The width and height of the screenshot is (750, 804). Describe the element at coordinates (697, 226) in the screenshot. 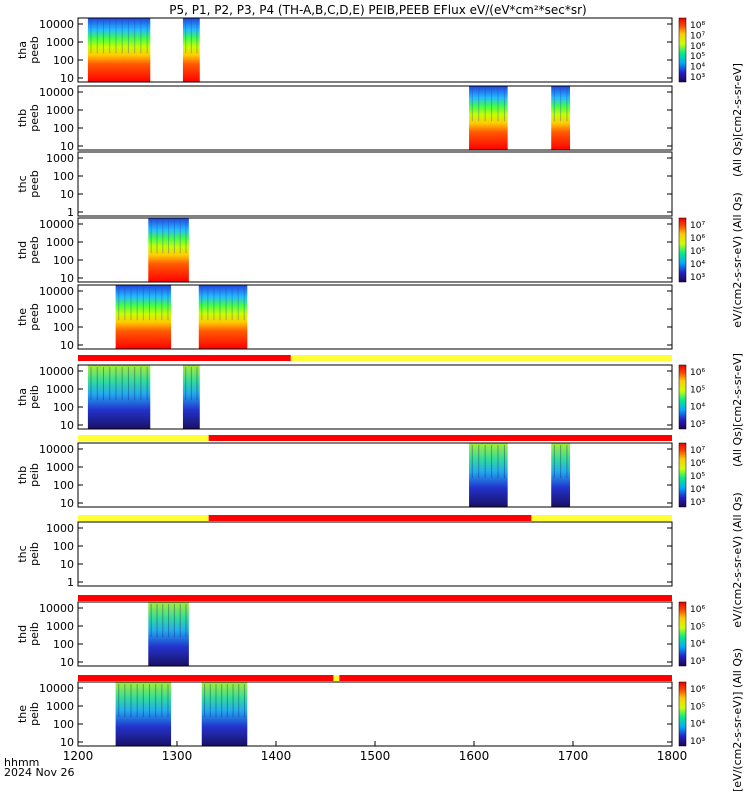

I see `colorbar-label: 10⁷` at that location.